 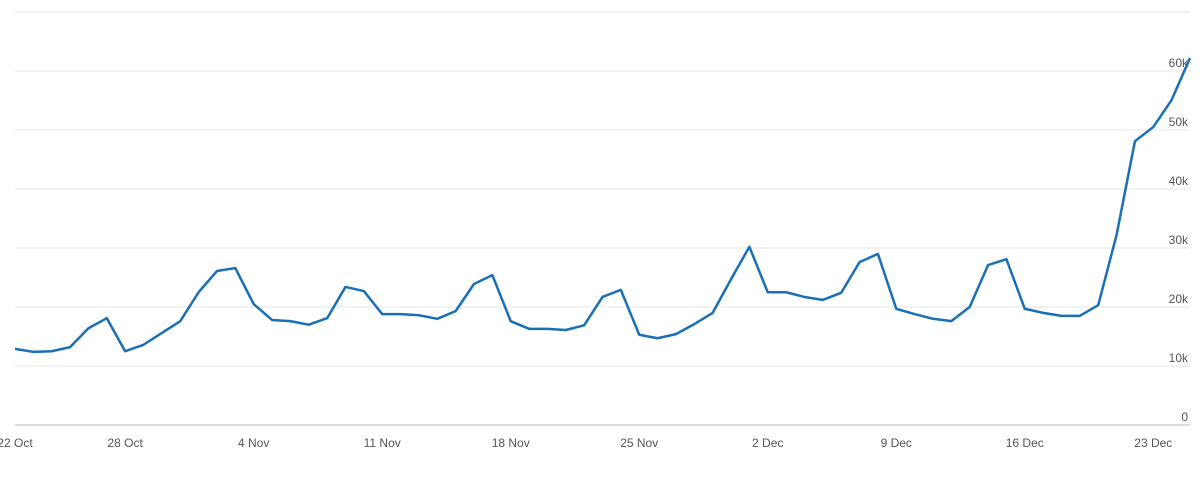 What do you see at coordinates (253, 443) in the screenshot?
I see `x-tick-label: 4 Nov` at bounding box center [253, 443].